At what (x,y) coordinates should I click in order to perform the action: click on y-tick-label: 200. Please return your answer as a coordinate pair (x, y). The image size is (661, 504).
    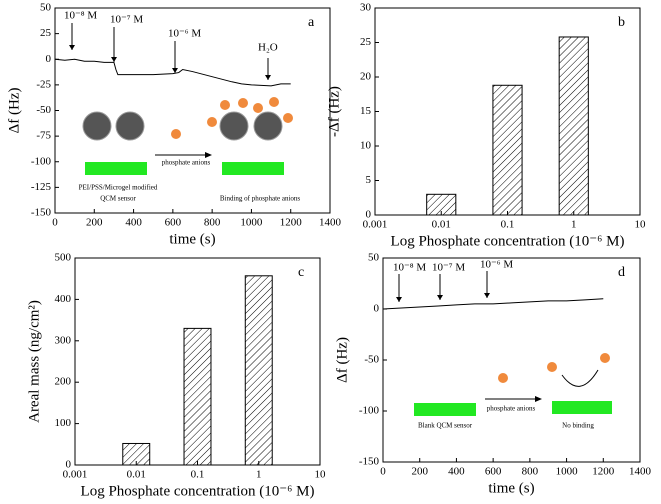
    Looking at the image, I should click on (63, 382).